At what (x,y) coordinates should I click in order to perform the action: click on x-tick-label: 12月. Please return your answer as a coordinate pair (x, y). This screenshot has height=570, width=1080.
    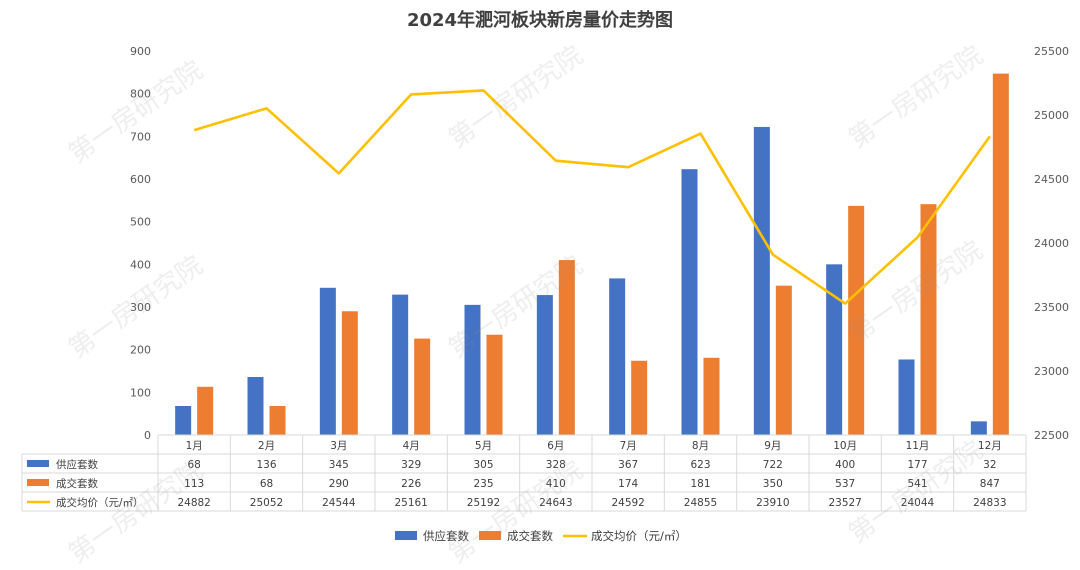
    Looking at the image, I should click on (990, 446).